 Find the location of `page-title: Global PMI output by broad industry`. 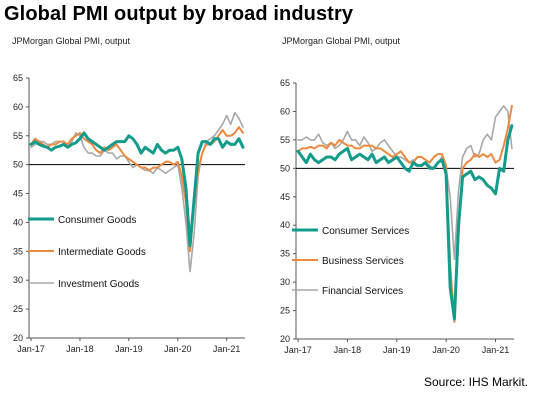

page-title: Global PMI output by broad industry is located at coordinates (179, 14).